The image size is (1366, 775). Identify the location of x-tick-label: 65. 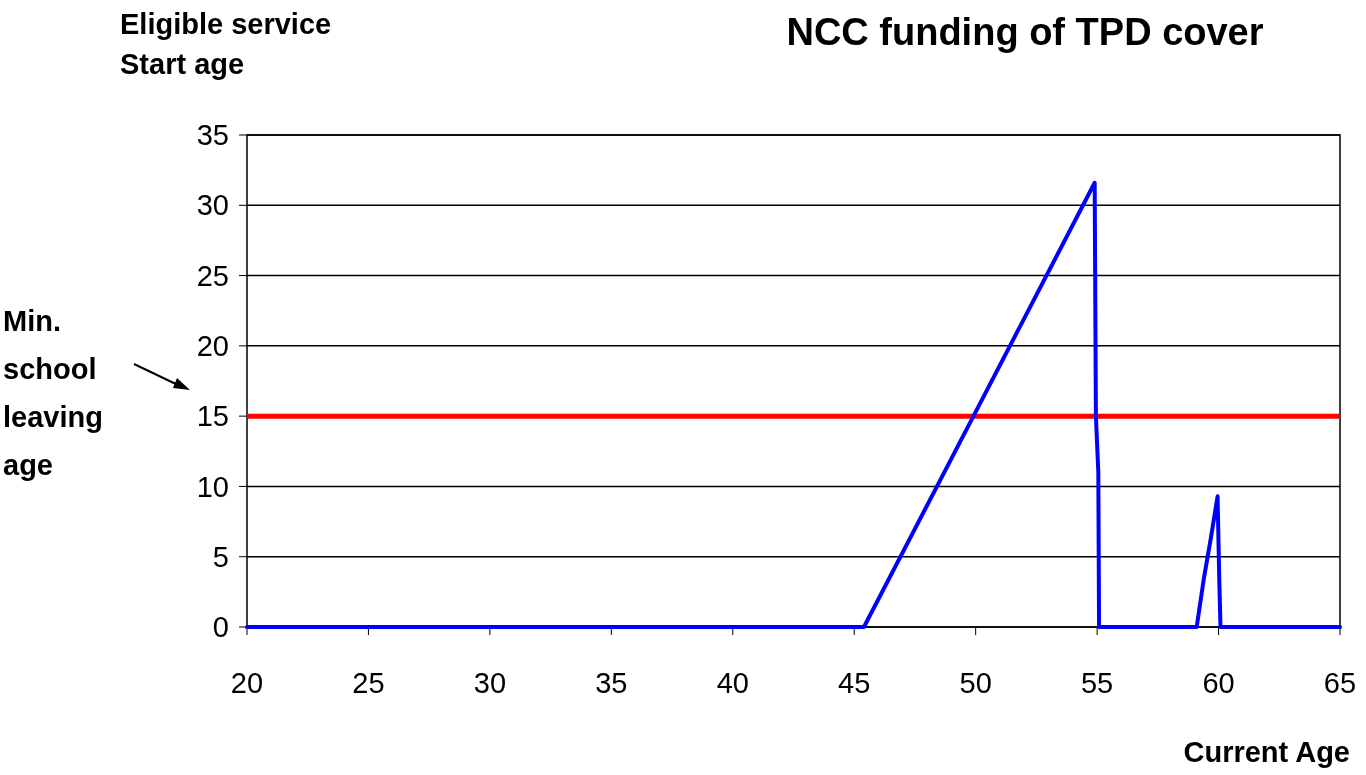
(1340, 683).